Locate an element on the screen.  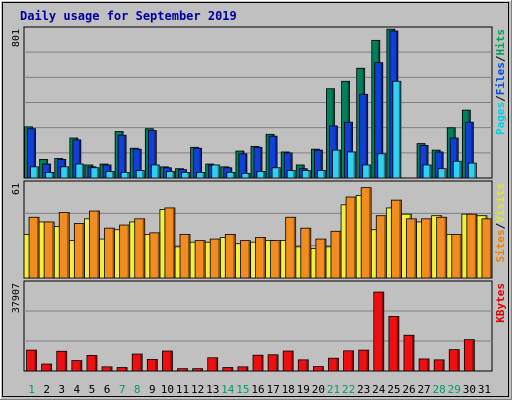
legend-entry: Pages is located at coordinates (500, 118).